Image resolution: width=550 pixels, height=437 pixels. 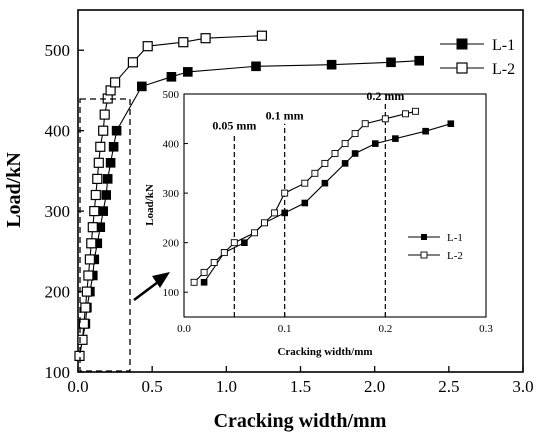 What do you see at coordinates (58, 131) in the screenshot?
I see `main-y-tick-label: 400` at bounding box center [58, 131].